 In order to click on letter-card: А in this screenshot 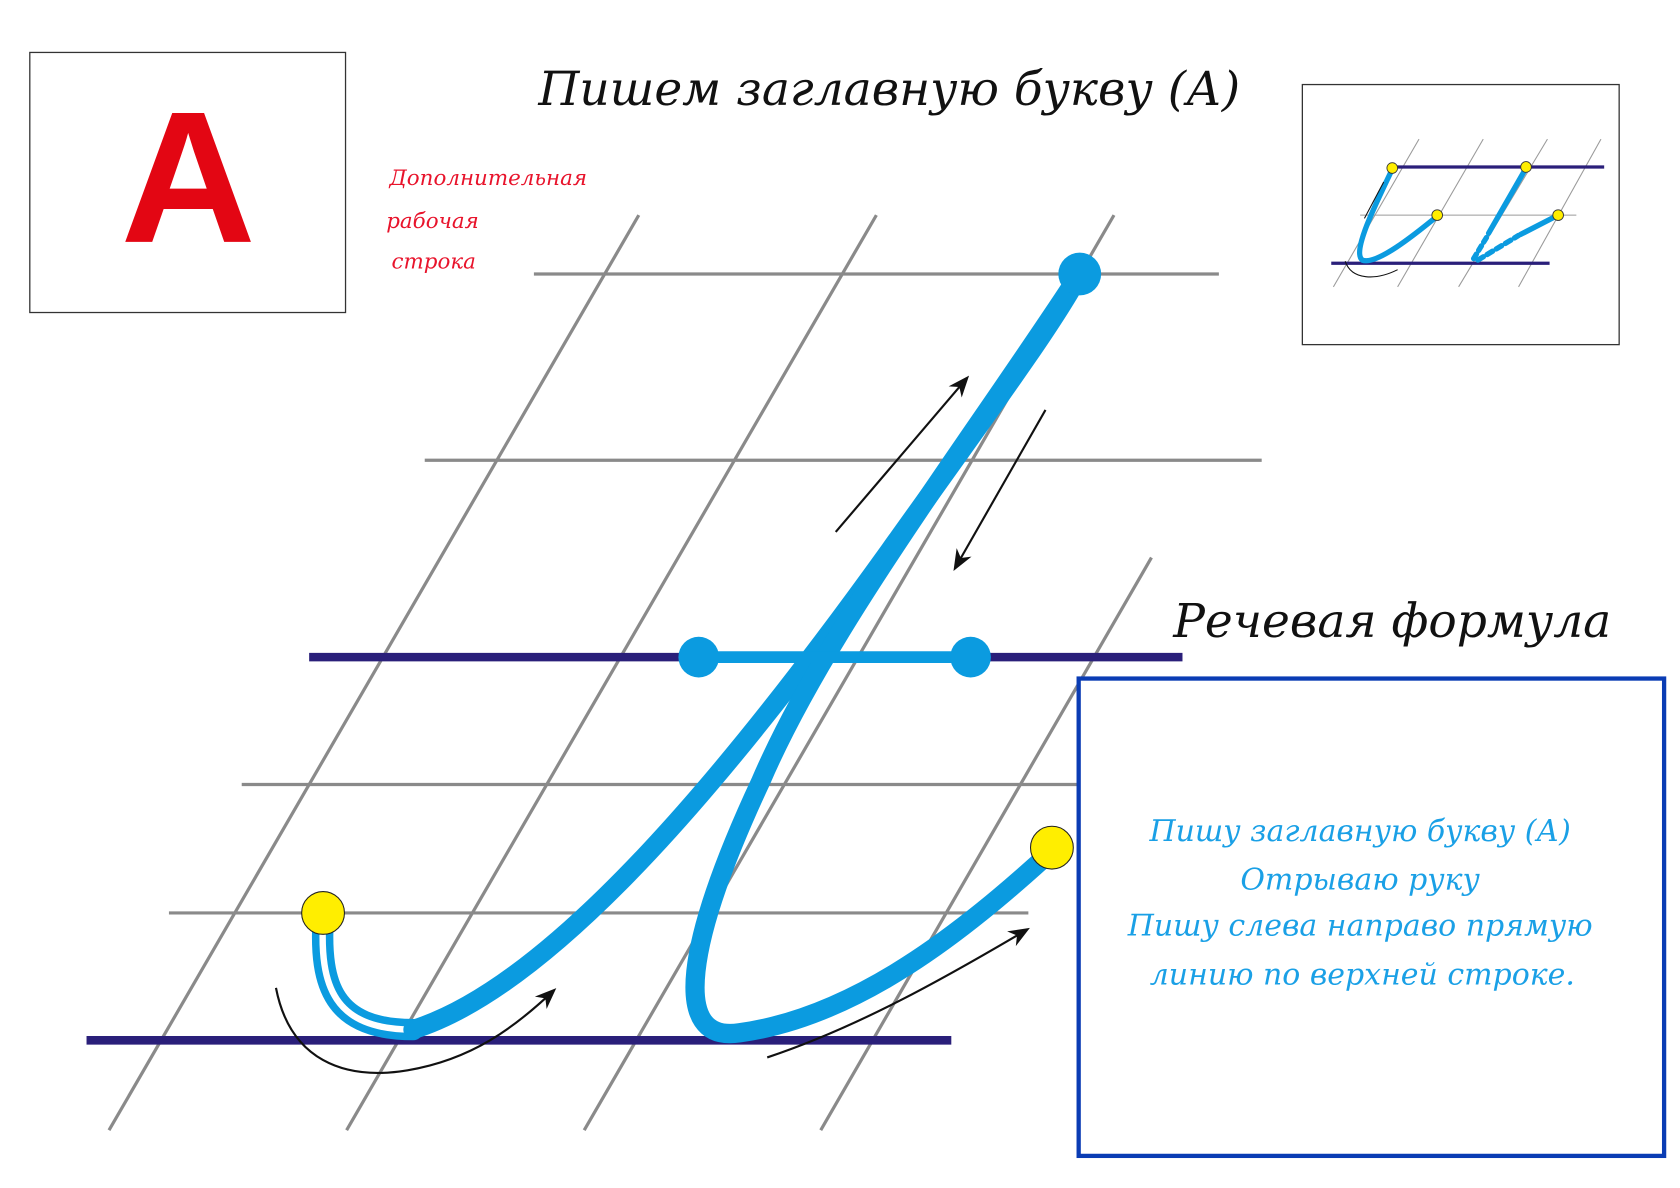, I will do `click(188, 182)`.